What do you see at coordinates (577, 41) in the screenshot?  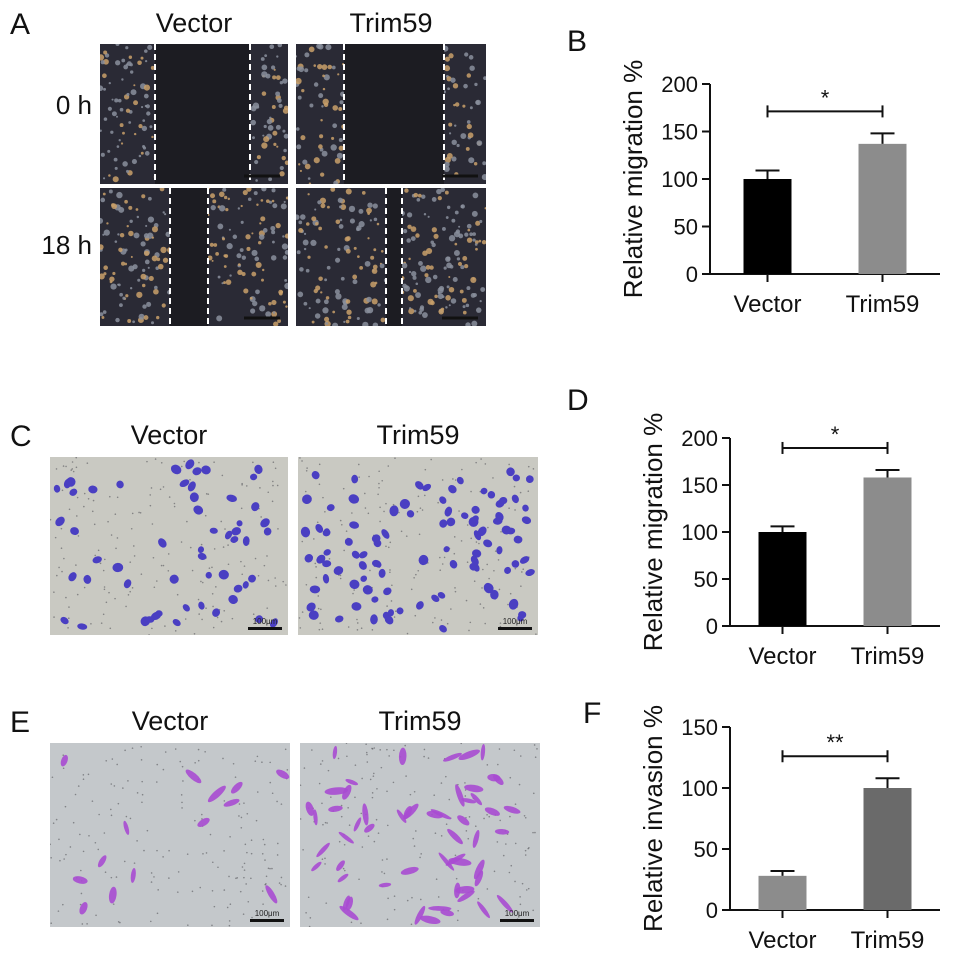 I see `panel-label-b: B` at bounding box center [577, 41].